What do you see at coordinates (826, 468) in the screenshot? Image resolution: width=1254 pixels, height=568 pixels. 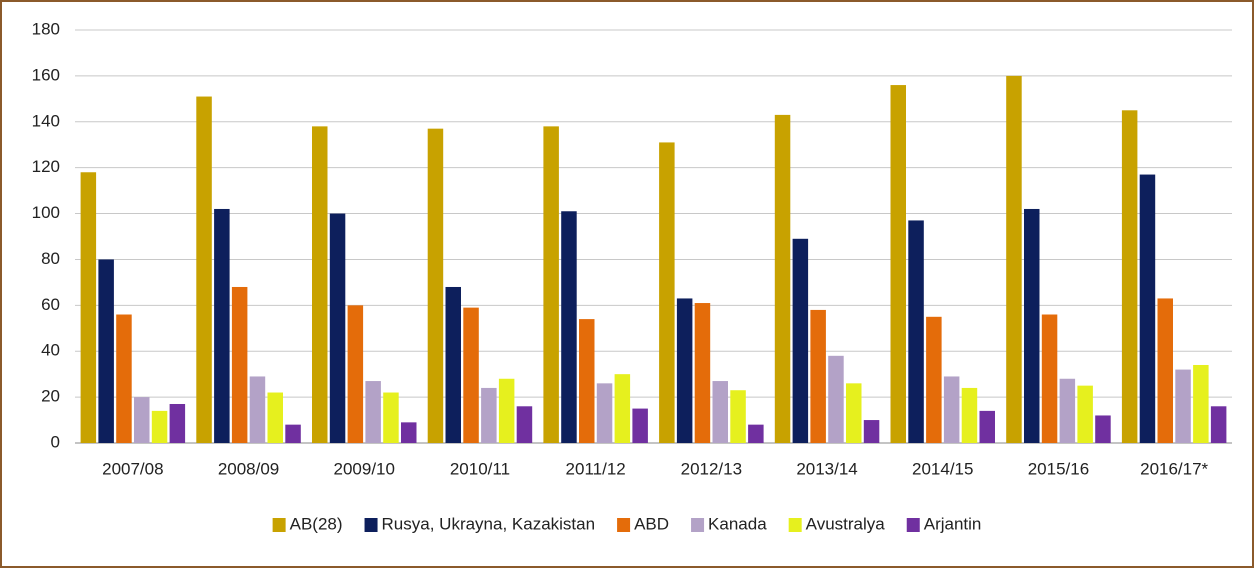 I see `x-tick-label: 2013/14` at bounding box center [826, 468].